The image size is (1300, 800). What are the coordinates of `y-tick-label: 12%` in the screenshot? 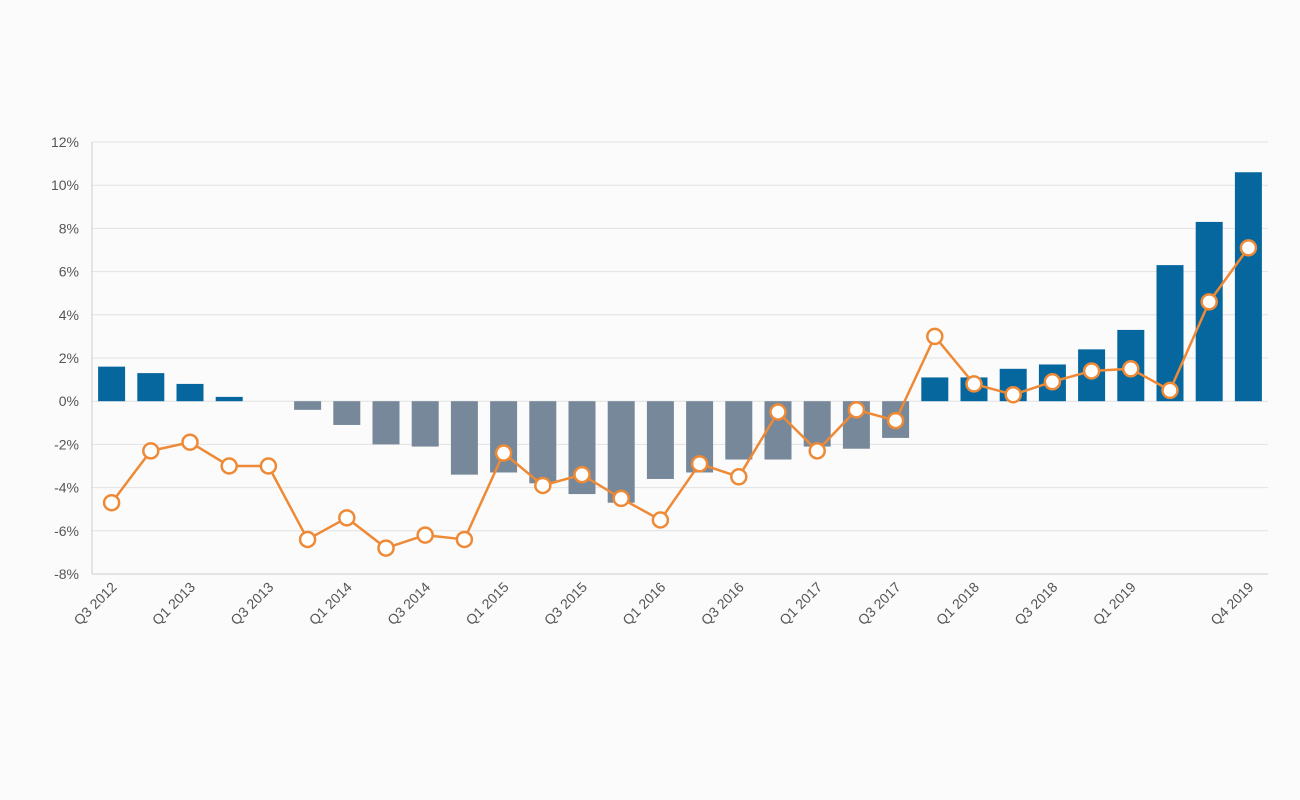 It's located at (65, 142).